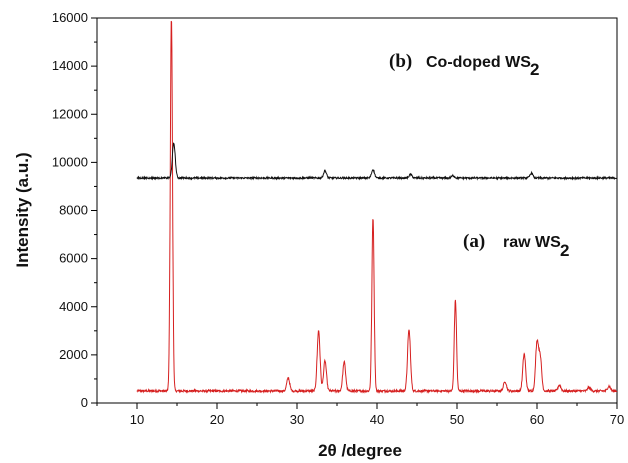  I want to click on y-tick-label: 0, so click(84, 402).